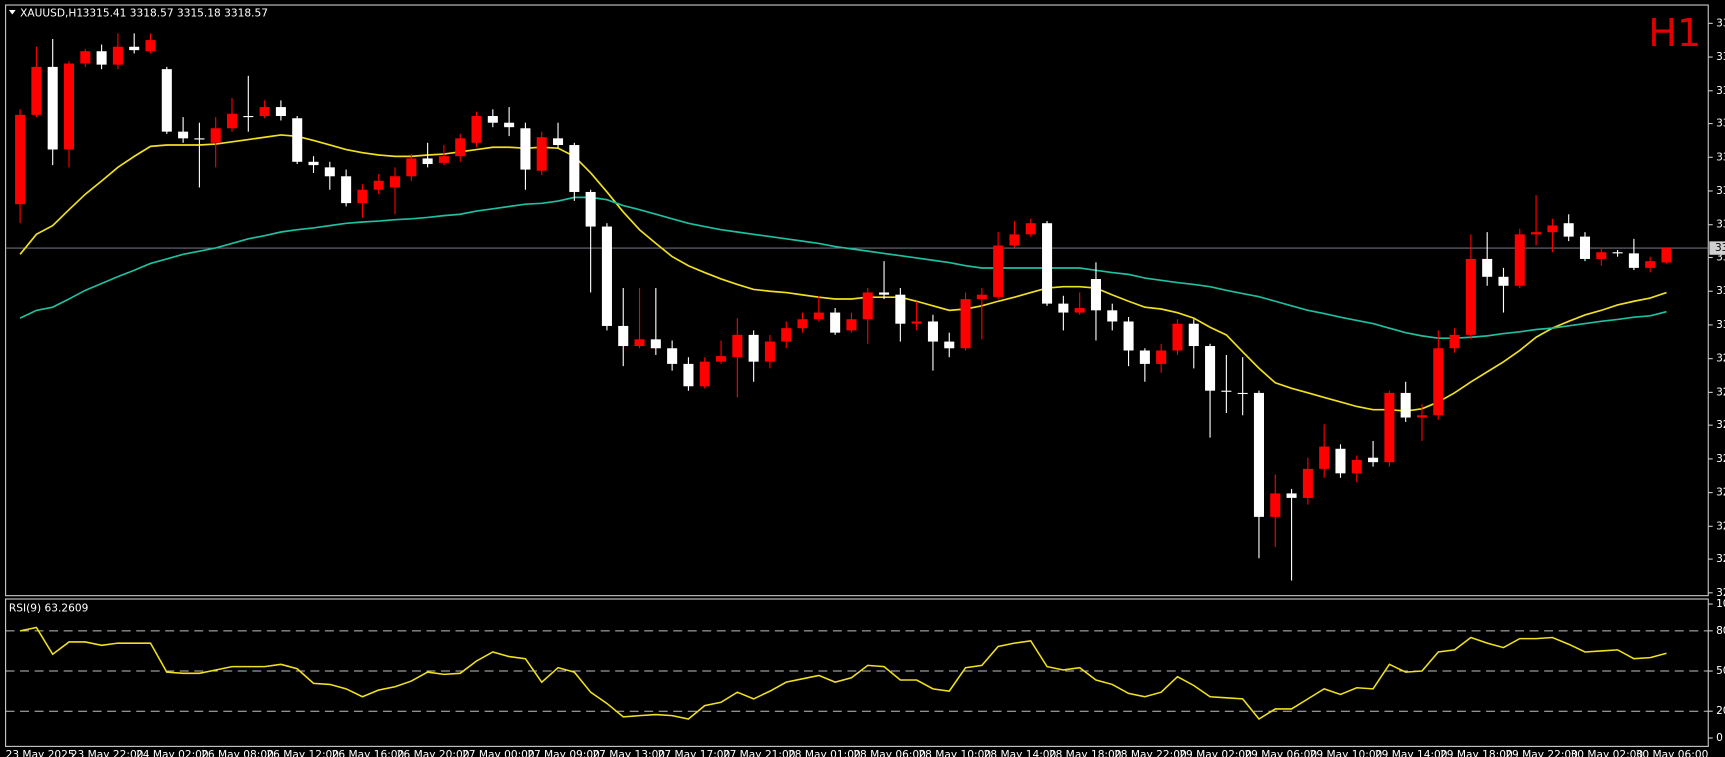 This screenshot has height=757, width=1725. What do you see at coordinates (368, 753) in the screenshot?
I see `x-tick-label: 26 May 16:00` at bounding box center [368, 753].